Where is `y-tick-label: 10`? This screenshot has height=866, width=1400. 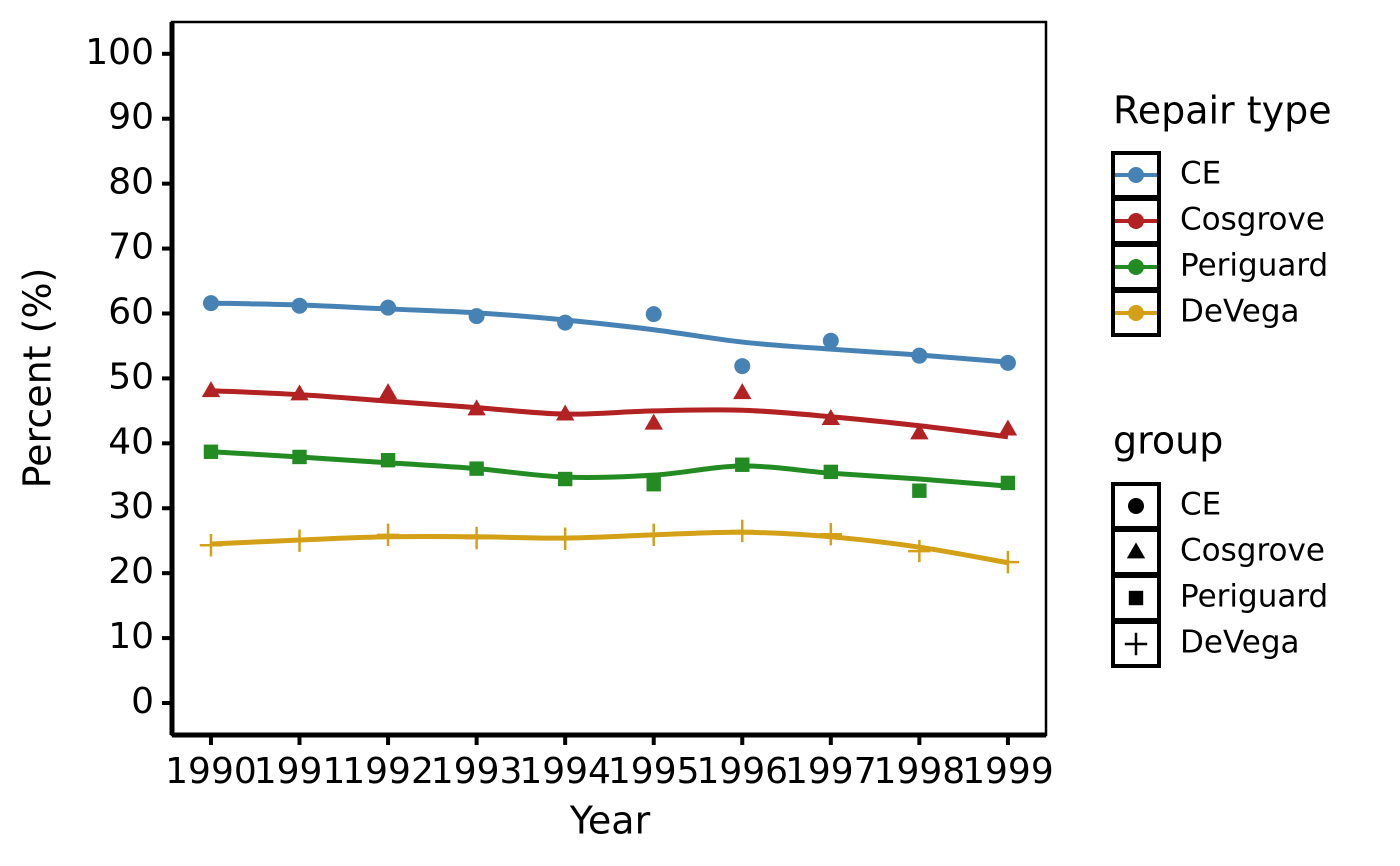
y-tick-label: 10 is located at coordinates (131, 636).